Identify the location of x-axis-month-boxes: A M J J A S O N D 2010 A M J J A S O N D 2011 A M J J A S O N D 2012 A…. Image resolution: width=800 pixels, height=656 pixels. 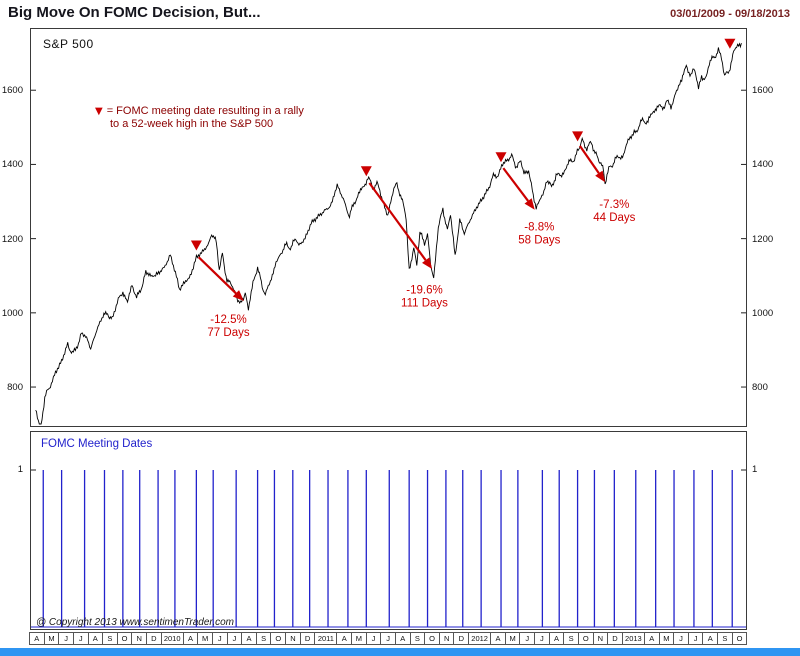
(388, 638).